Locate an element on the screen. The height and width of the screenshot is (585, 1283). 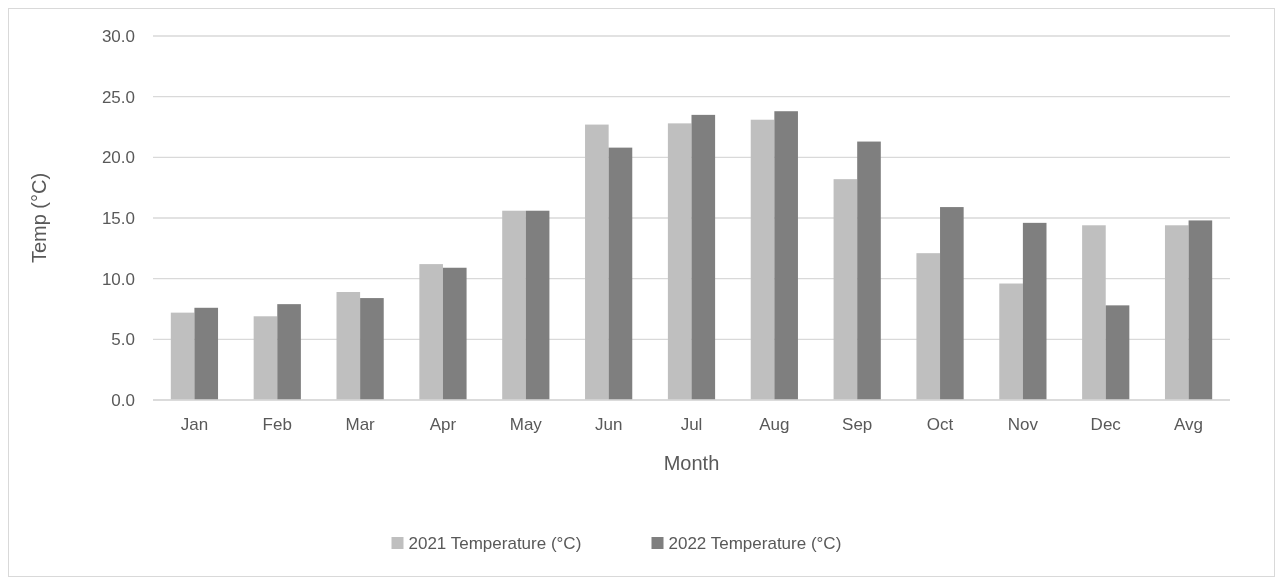
x-tick-label: Avg is located at coordinates (1189, 424).